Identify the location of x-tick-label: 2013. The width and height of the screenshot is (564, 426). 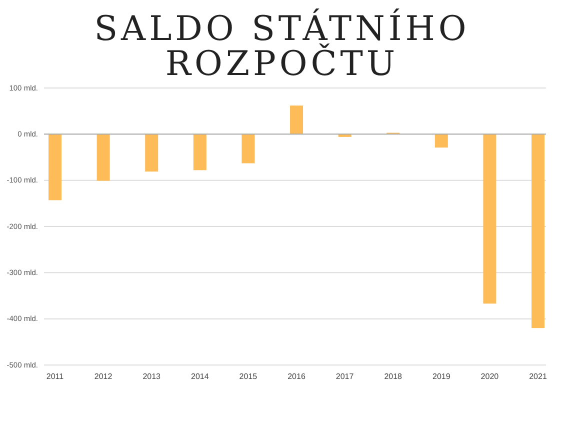
(152, 376).